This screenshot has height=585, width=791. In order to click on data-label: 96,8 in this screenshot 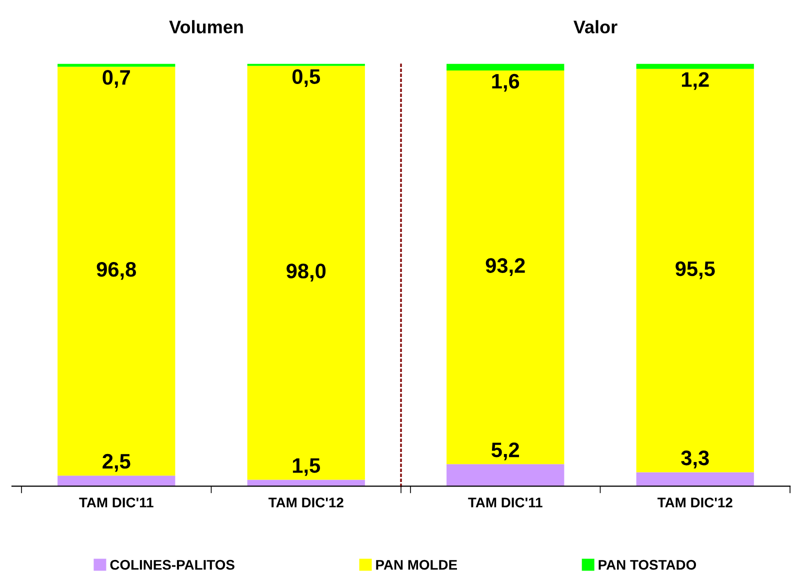, I will do `click(116, 271)`.